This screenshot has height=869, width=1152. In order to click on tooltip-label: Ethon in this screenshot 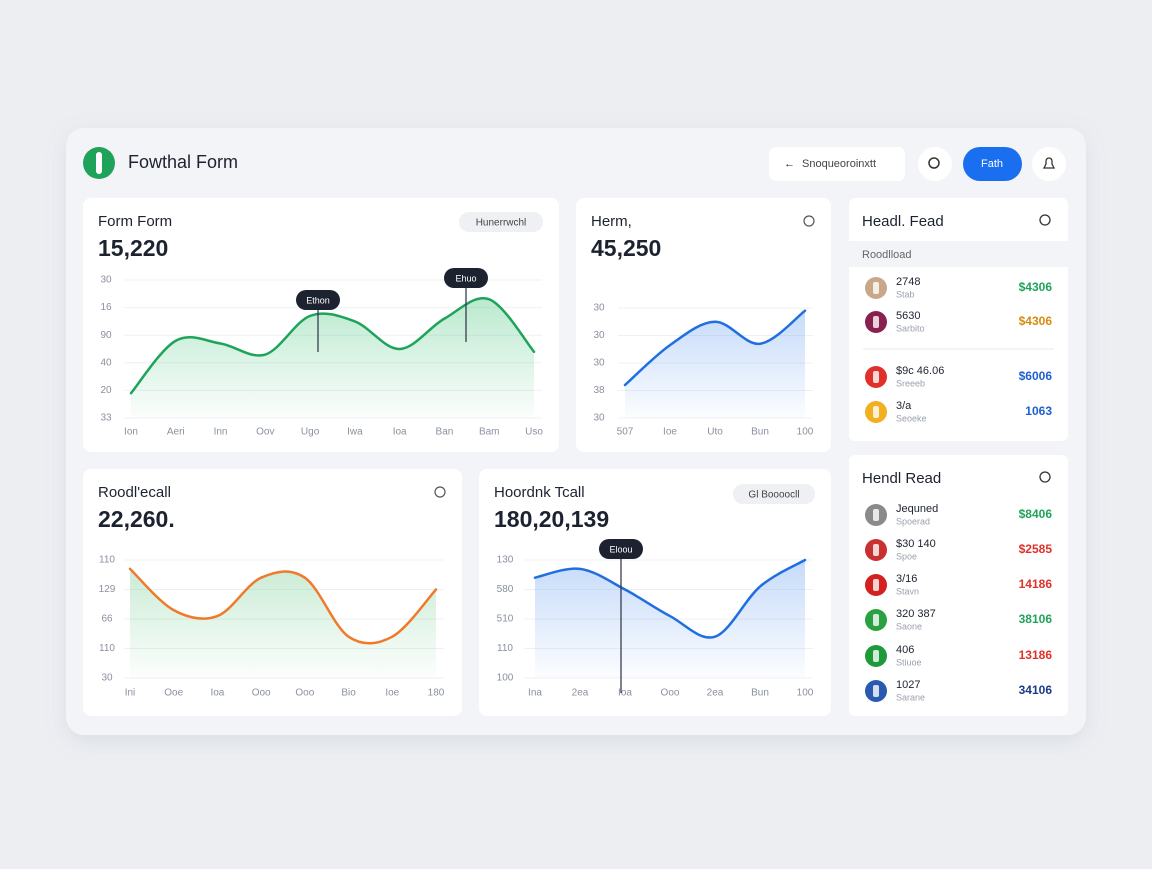, I will do `click(318, 300)`.